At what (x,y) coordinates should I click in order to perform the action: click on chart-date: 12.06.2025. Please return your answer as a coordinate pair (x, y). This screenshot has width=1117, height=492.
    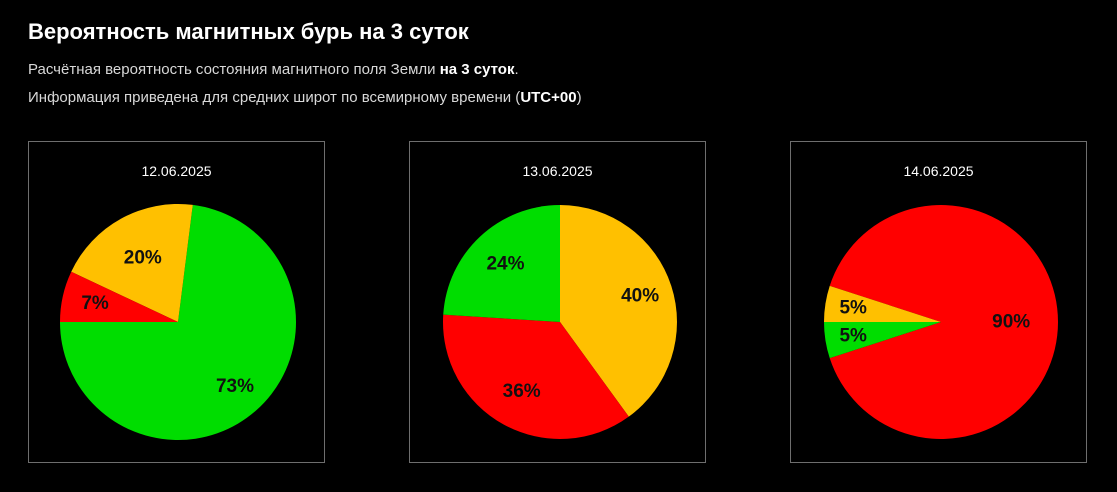
    Looking at the image, I should click on (176, 171).